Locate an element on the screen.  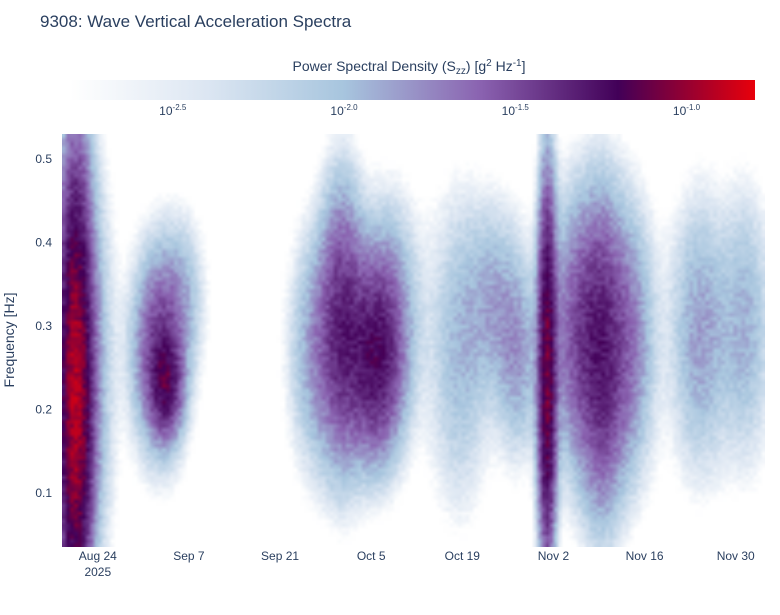
y-axis-ticks: 0.1 0.2 0.3 0.4 0.5 is located at coordinates (43, 326).